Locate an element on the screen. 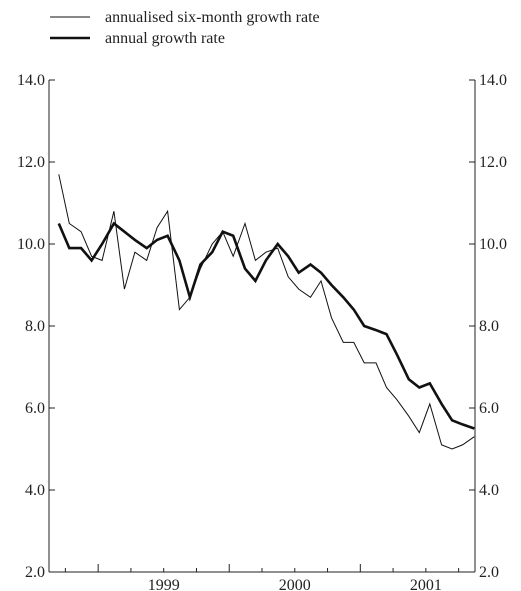 The width and height of the screenshot is (521, 591). y-tick-label-left: 8.0 is located at coordinates (35, 326).